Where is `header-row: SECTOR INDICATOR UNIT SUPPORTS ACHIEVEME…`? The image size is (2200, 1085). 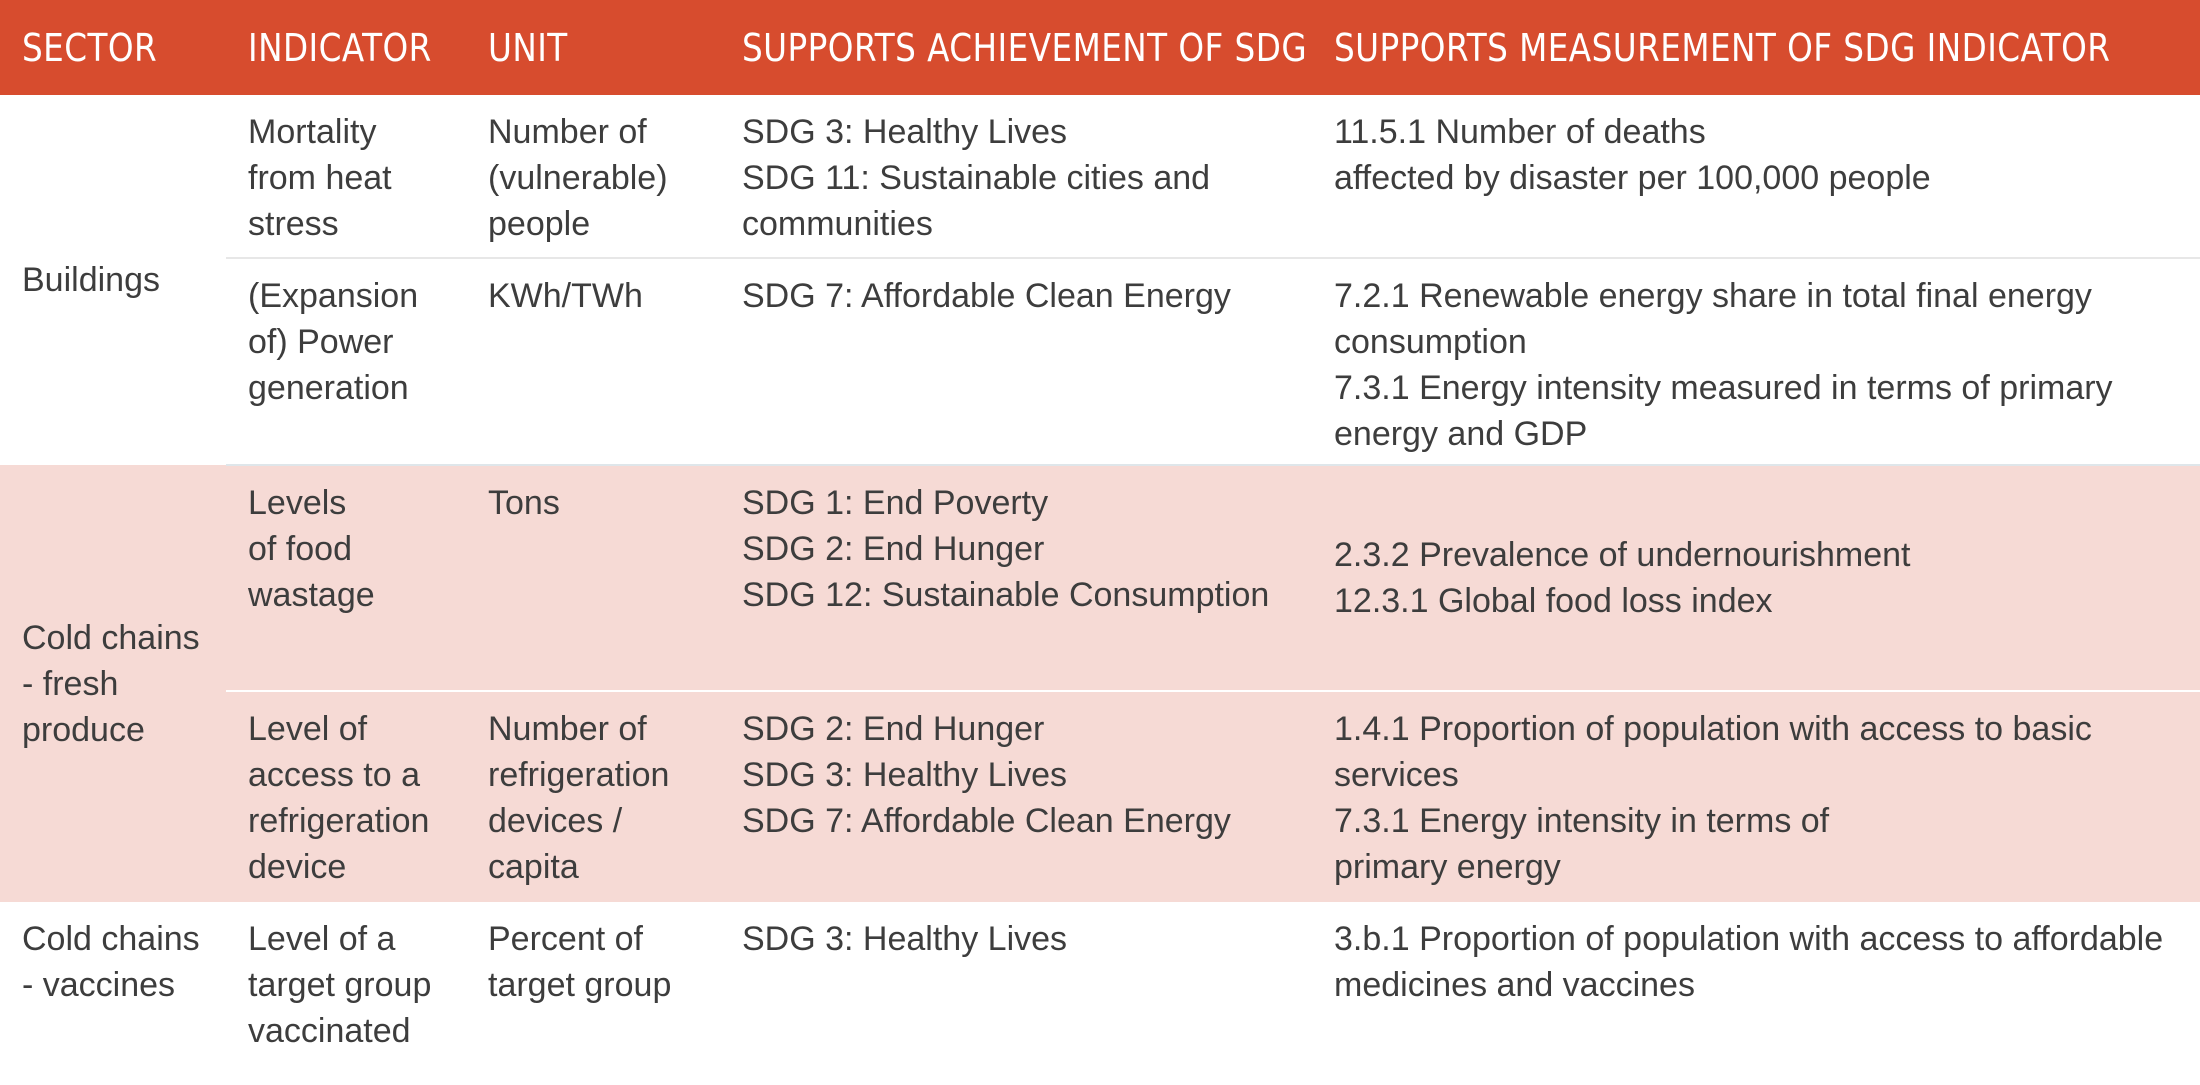 header-row: SECTOR INDICATOR UNIT SUPPORTS ACHIEVEME… is located at coordinates (1100, 47).